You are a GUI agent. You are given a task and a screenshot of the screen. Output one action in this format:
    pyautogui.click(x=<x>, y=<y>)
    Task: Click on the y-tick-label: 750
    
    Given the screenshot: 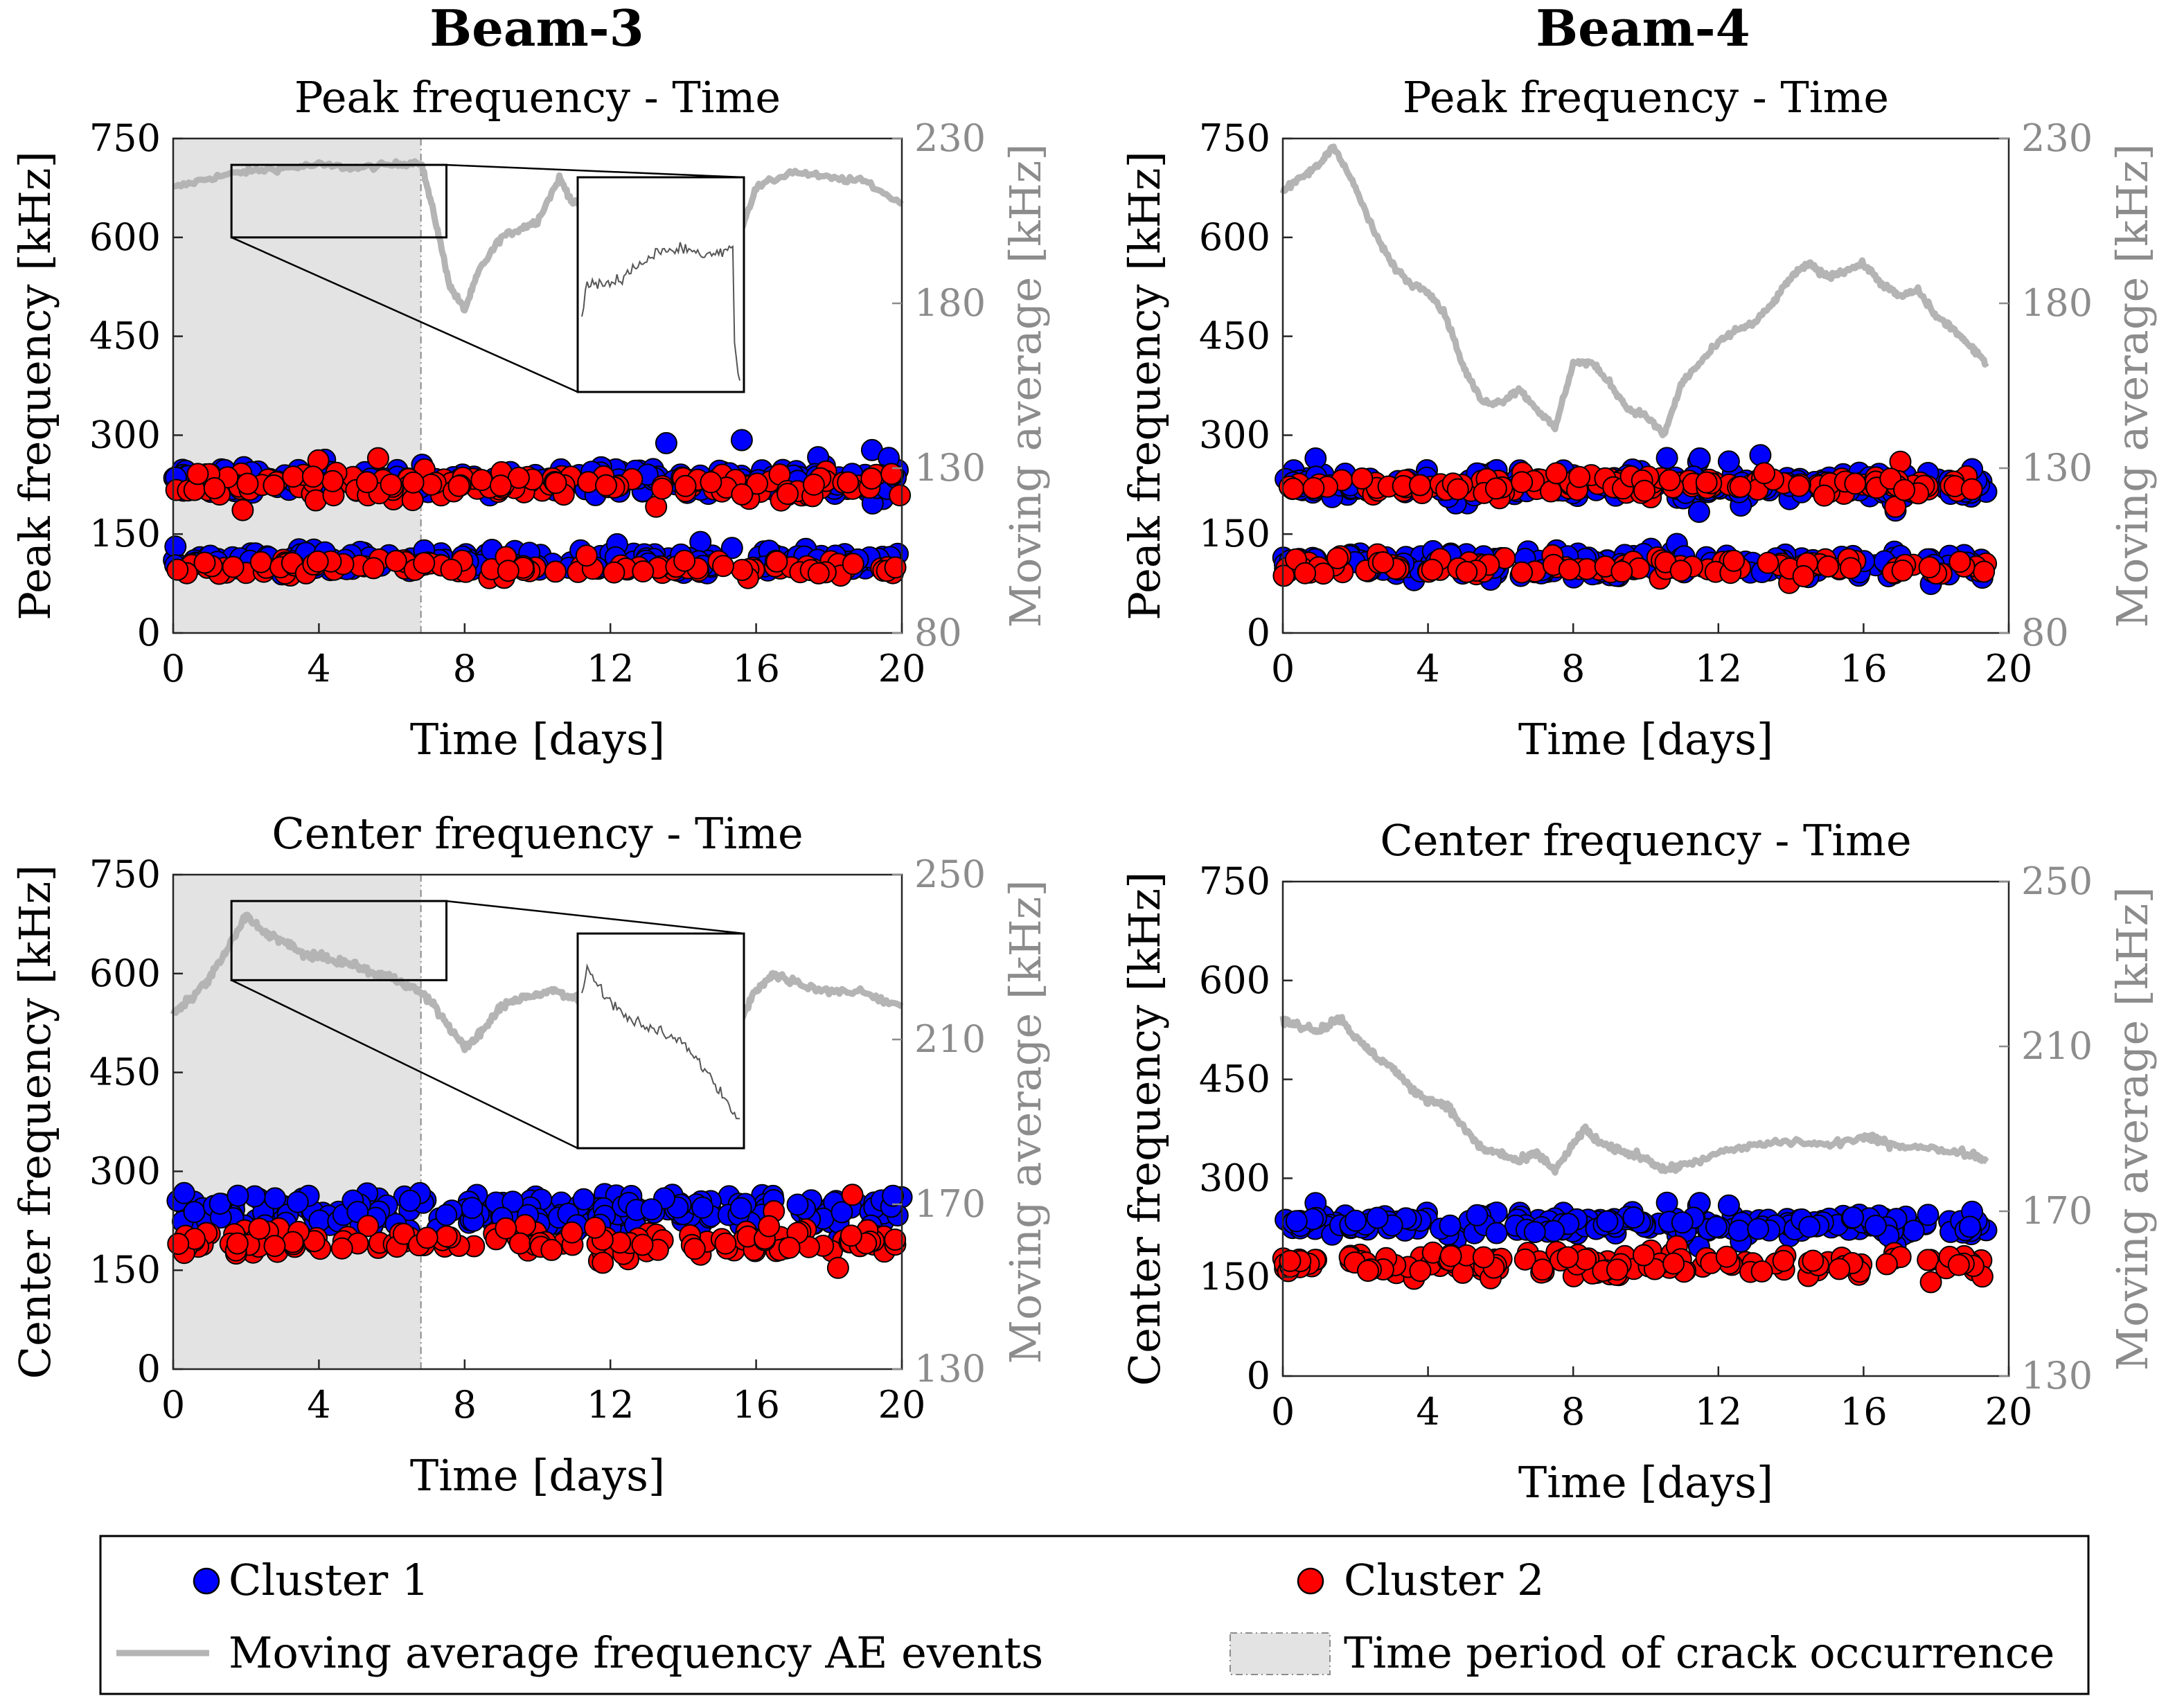 What is the action you would take?
    pyautogui.click(x=1234, y=881)
    